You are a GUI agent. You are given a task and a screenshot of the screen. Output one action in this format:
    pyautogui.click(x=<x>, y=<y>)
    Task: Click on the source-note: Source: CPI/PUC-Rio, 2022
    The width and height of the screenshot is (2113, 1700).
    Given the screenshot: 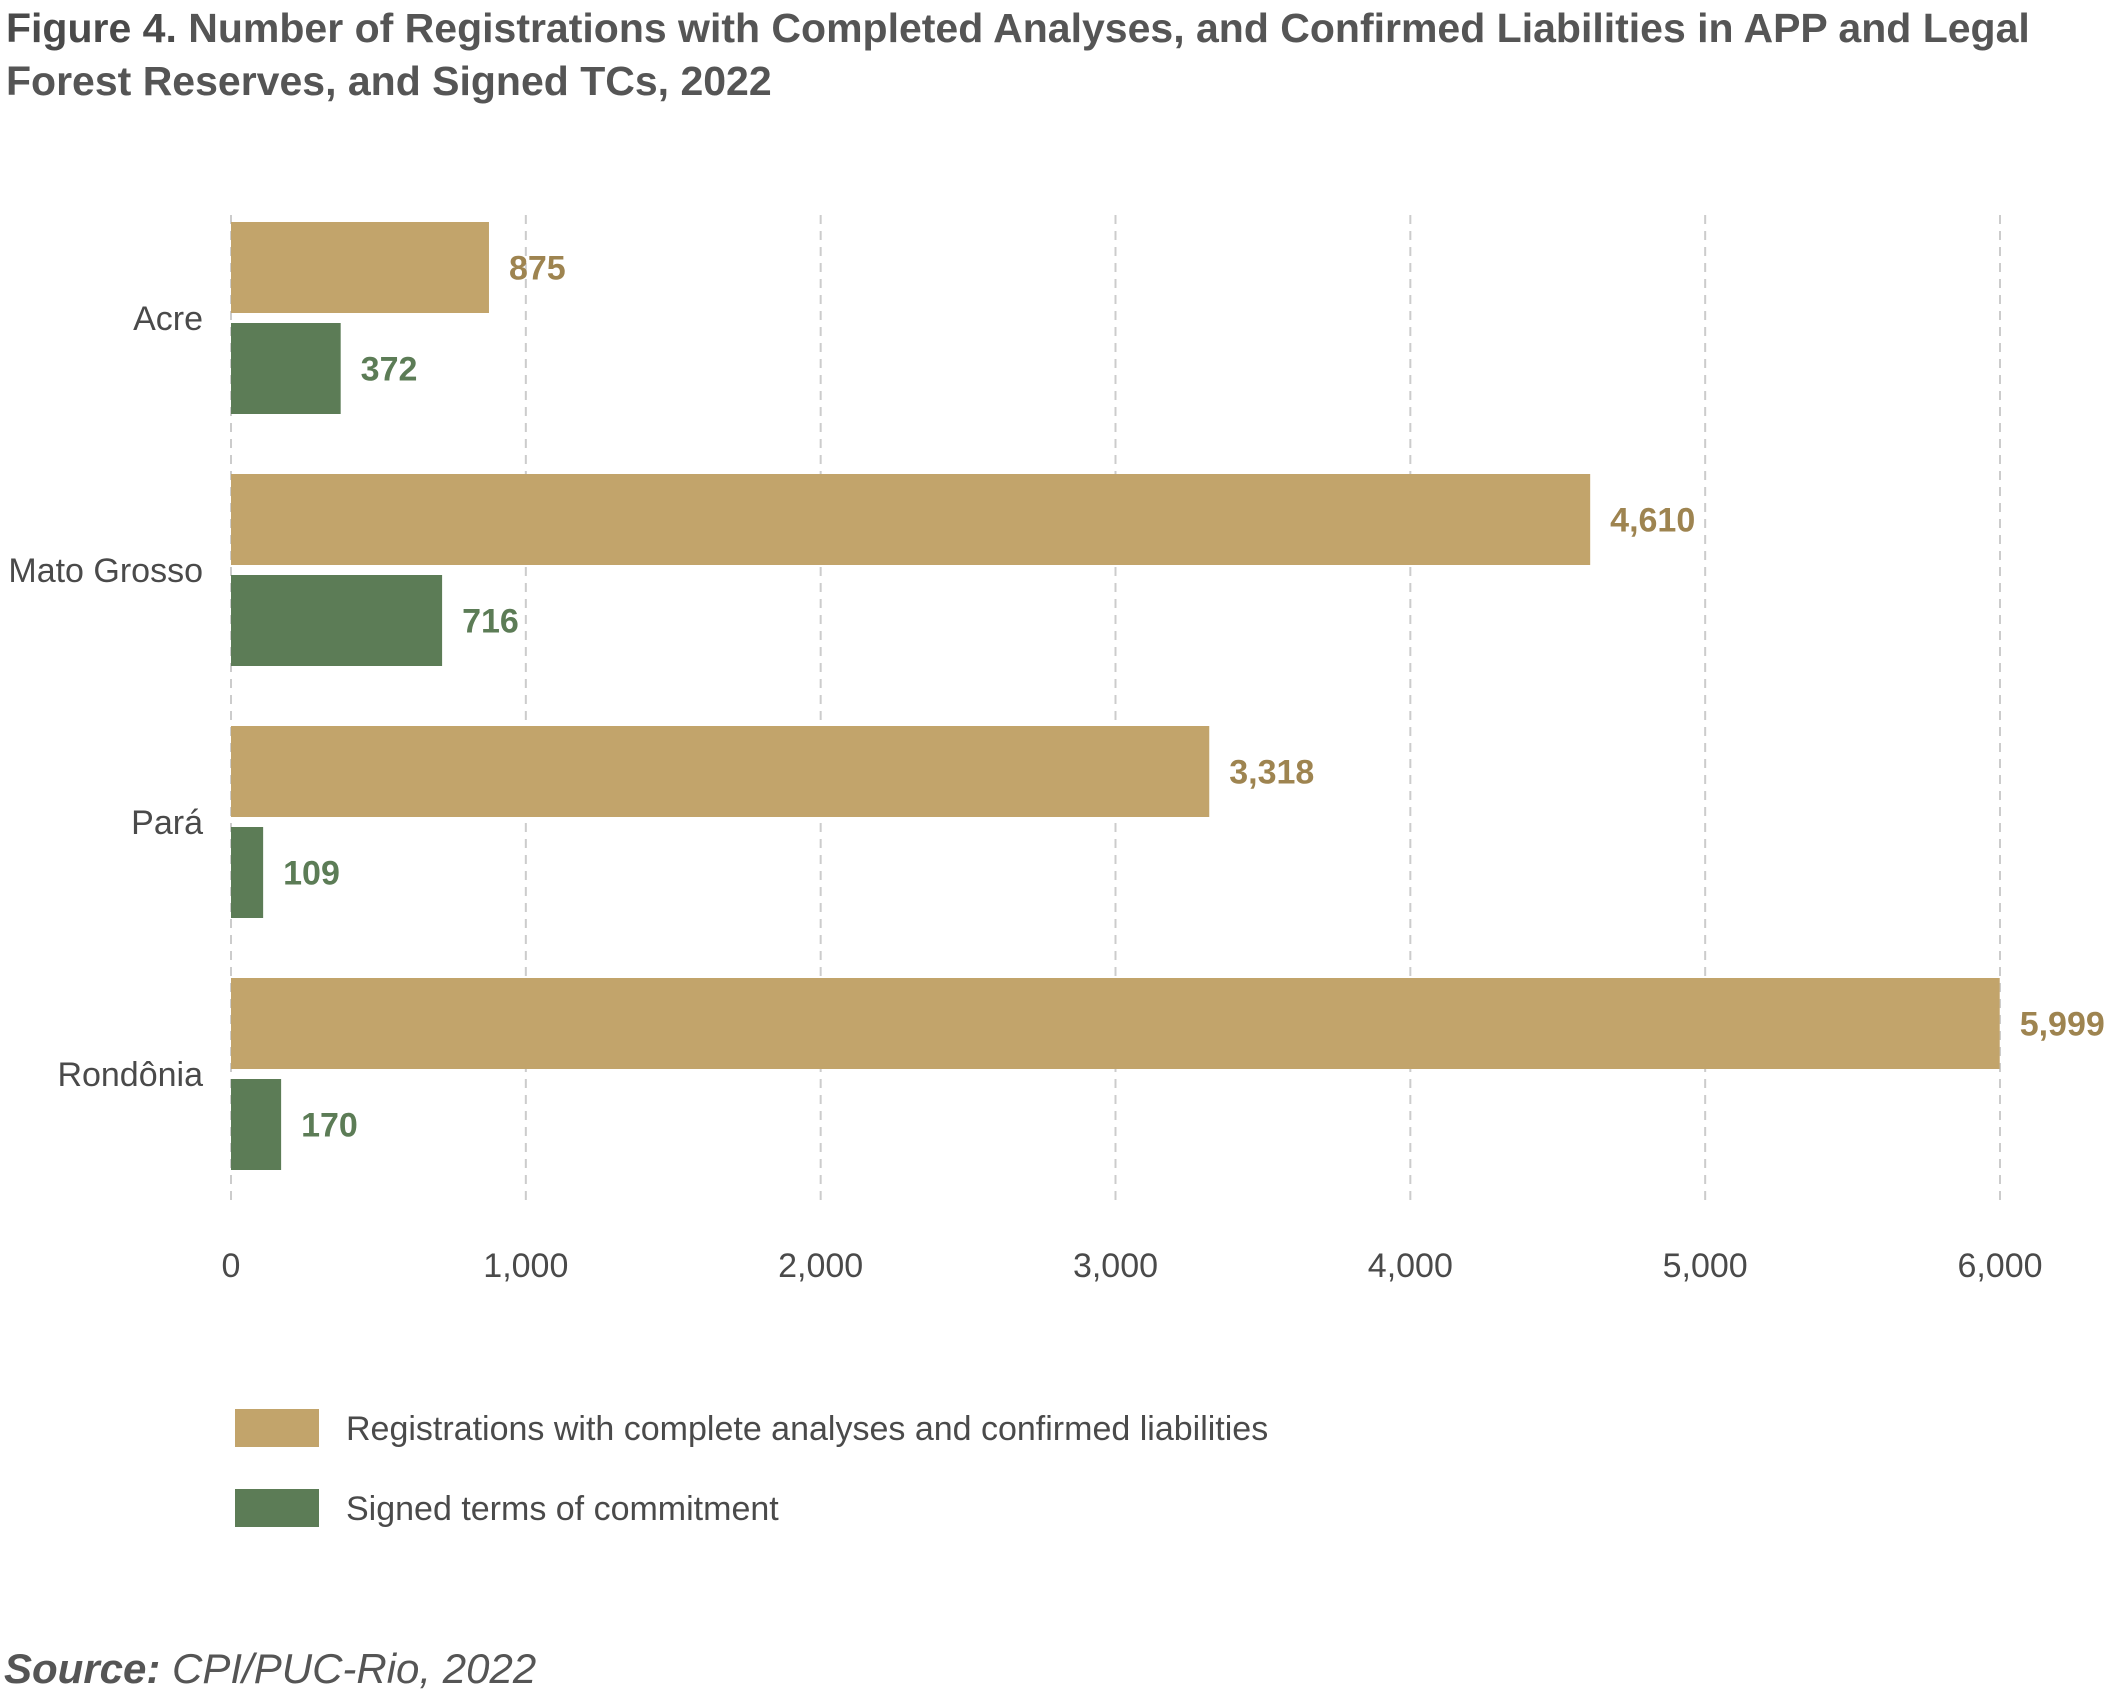 What is the action you would take?
    pyautogui.click(x=270, y=1669)
    